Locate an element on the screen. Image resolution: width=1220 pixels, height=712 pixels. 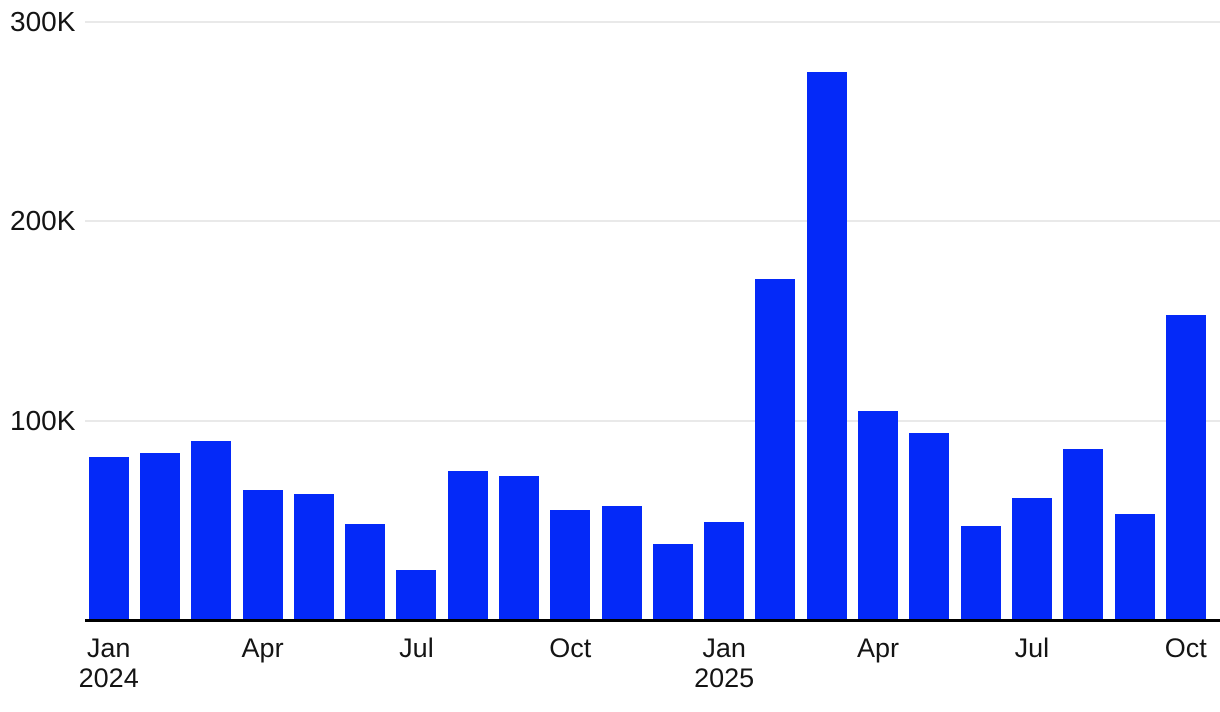
bar-aug-2024 is located at coordinates (467, 545).